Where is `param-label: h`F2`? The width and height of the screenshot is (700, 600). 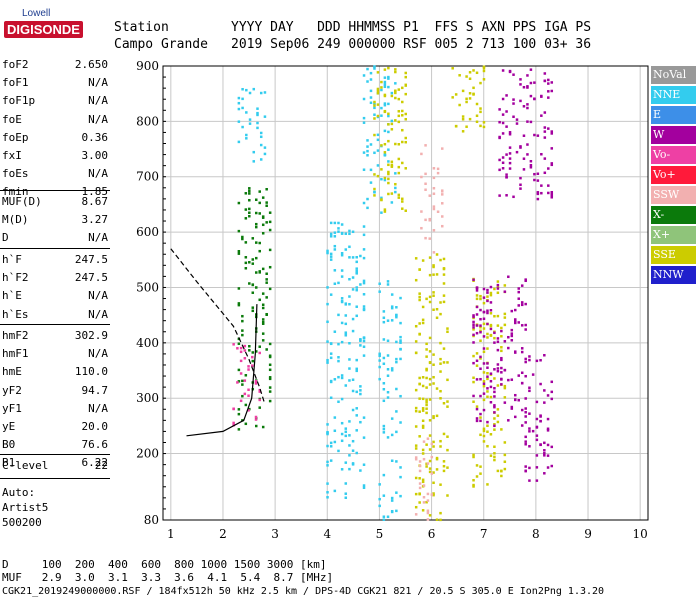
param-label: h`F2 is located at coordinates (15, 278).